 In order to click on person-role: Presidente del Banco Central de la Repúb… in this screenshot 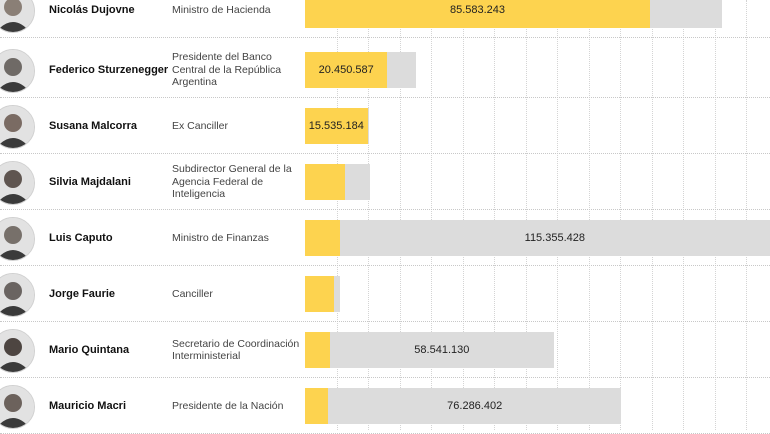, I will do `click(227, 70)`.